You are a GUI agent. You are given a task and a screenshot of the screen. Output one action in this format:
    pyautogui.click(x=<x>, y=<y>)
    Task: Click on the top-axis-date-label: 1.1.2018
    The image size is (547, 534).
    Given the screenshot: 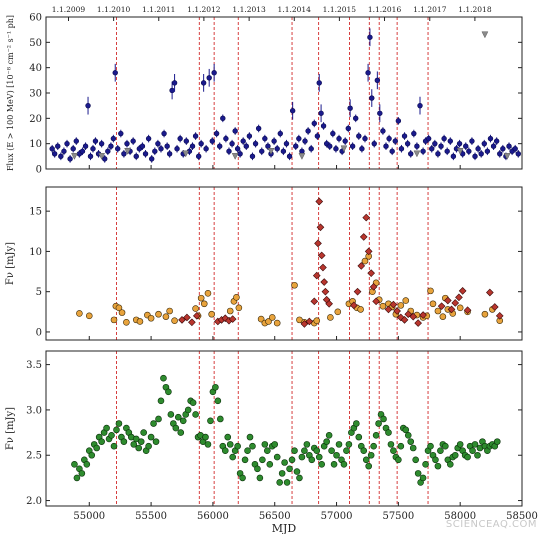 What is the action you would take?
    pyautogui.click(x=475, y=9)
    